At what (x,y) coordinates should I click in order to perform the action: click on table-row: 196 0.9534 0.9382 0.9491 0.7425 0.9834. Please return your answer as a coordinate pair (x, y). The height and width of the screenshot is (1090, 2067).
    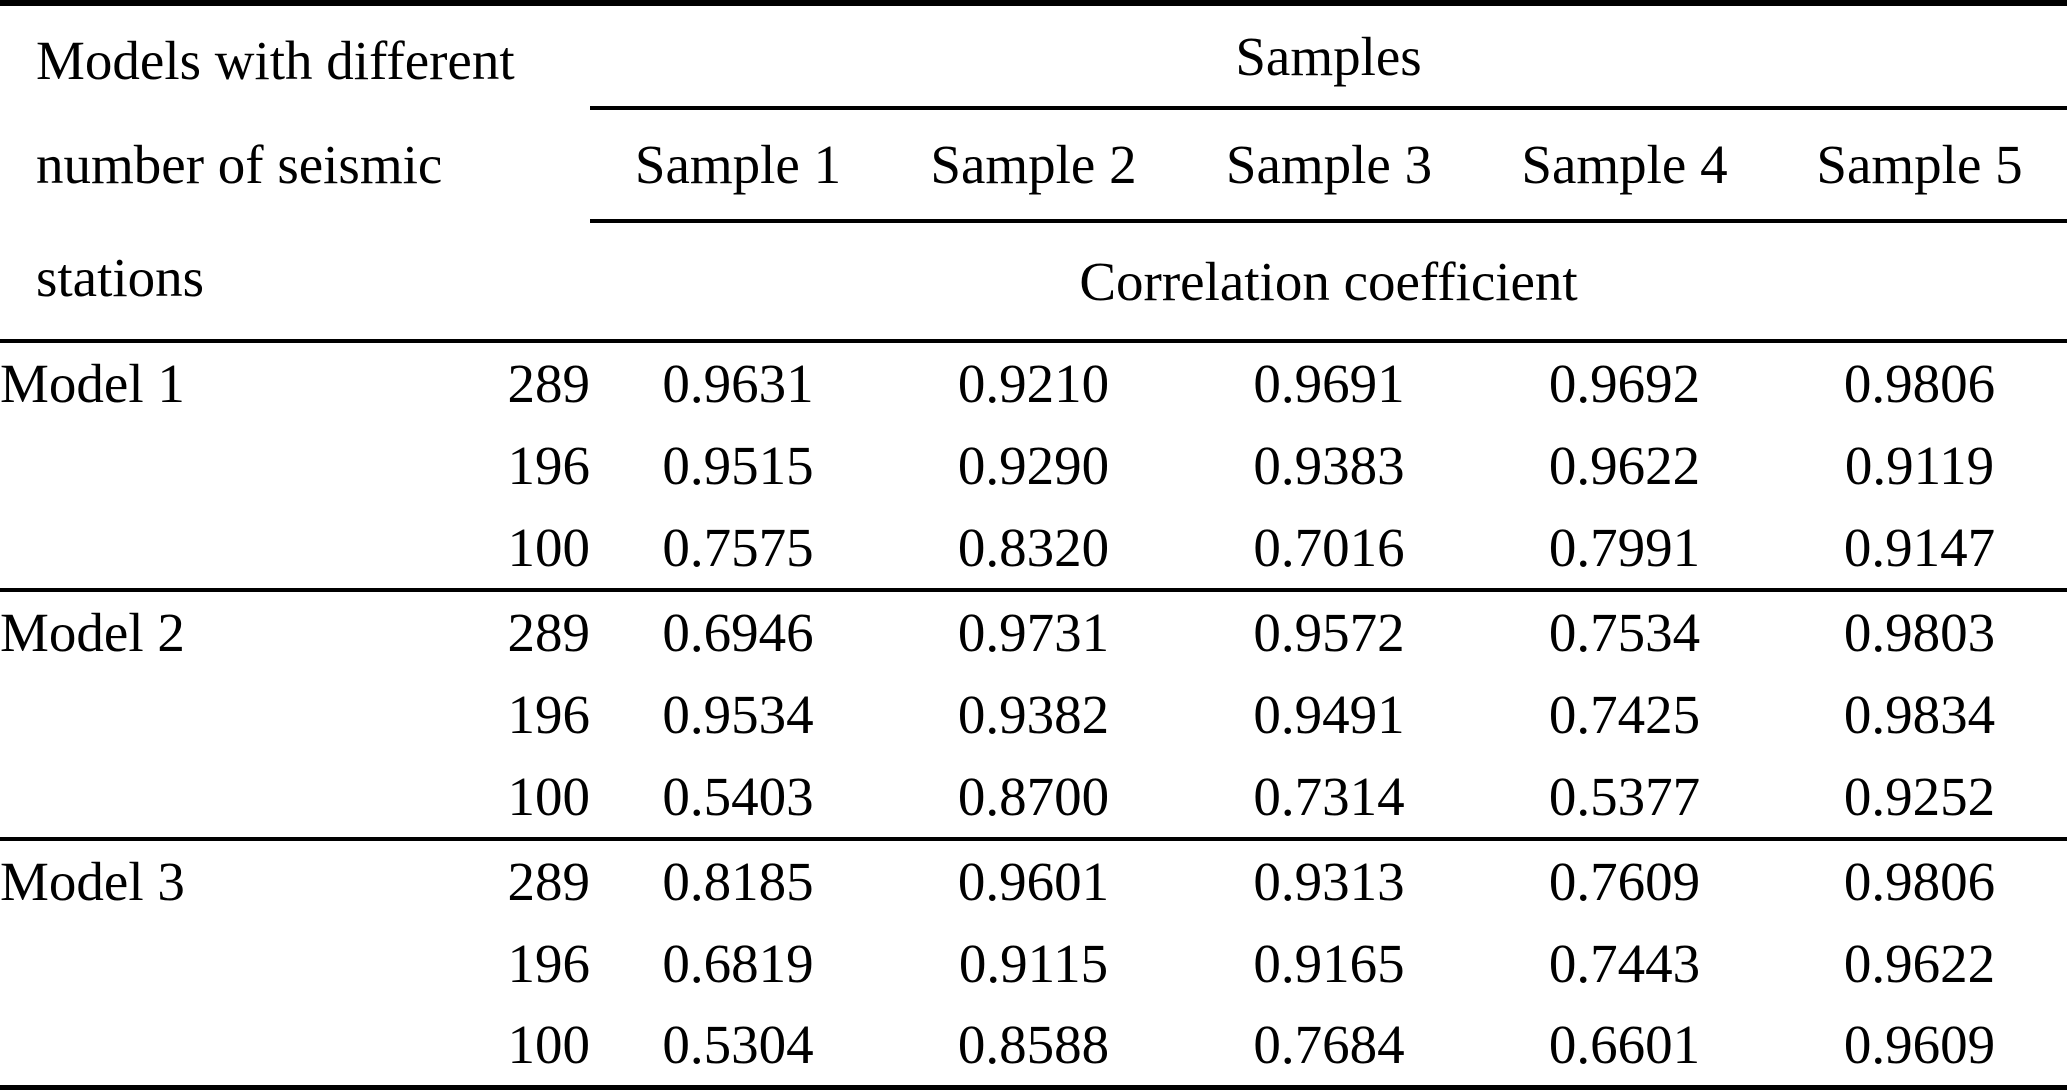
    Looking at the image, I should click on (1033, 714).